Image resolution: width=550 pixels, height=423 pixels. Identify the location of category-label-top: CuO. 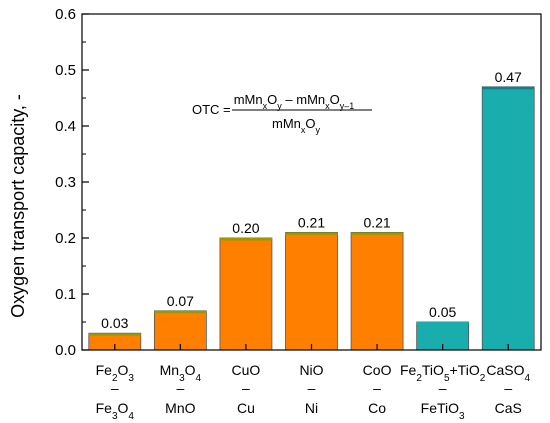
(246, 370).